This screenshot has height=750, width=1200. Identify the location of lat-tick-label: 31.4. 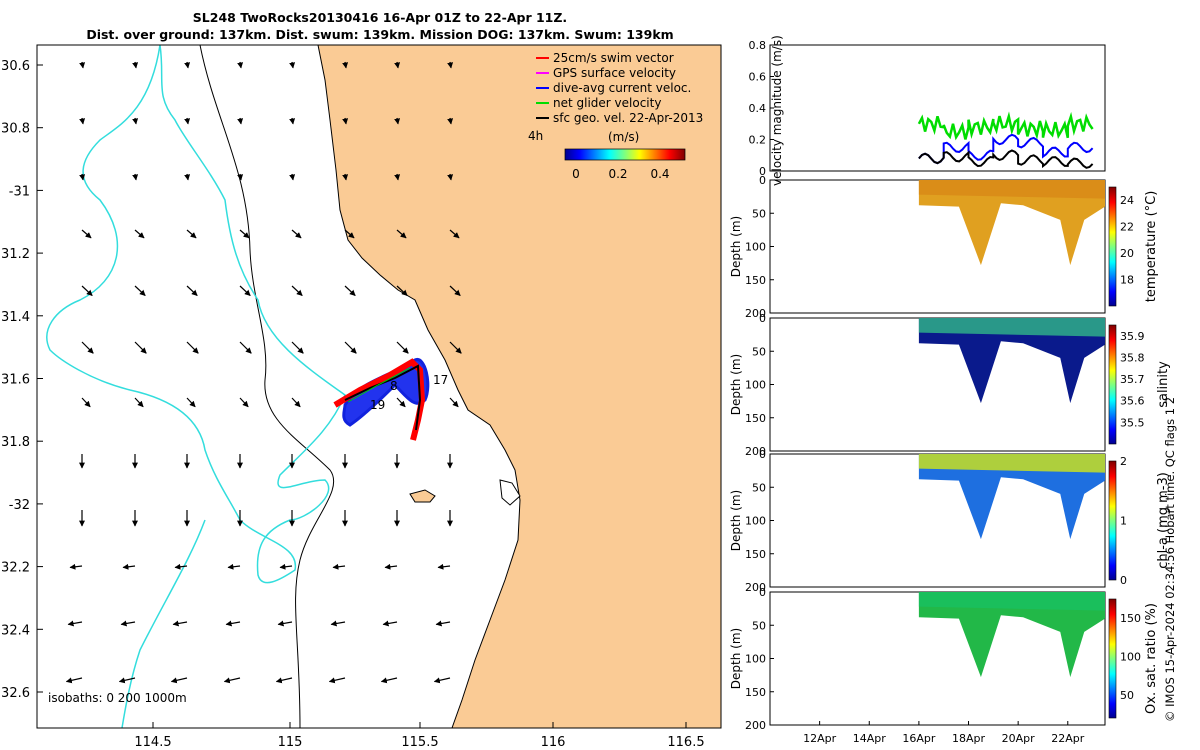
(15, 317).